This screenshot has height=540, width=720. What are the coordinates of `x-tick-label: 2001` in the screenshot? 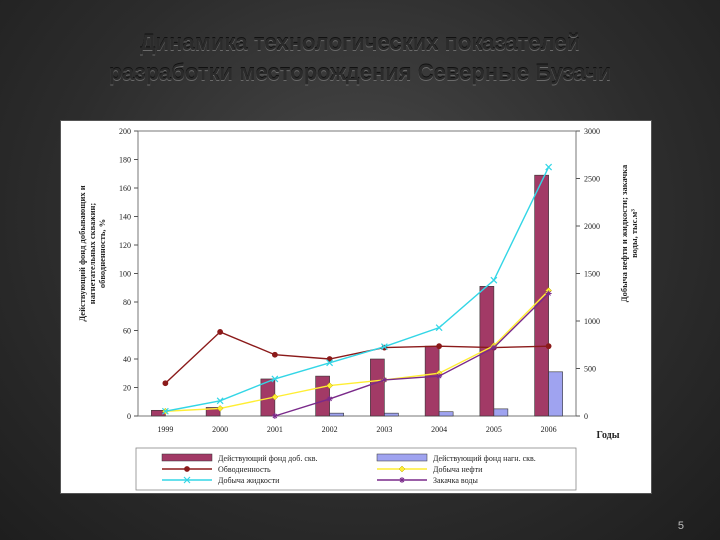 It's located at (275, 429).